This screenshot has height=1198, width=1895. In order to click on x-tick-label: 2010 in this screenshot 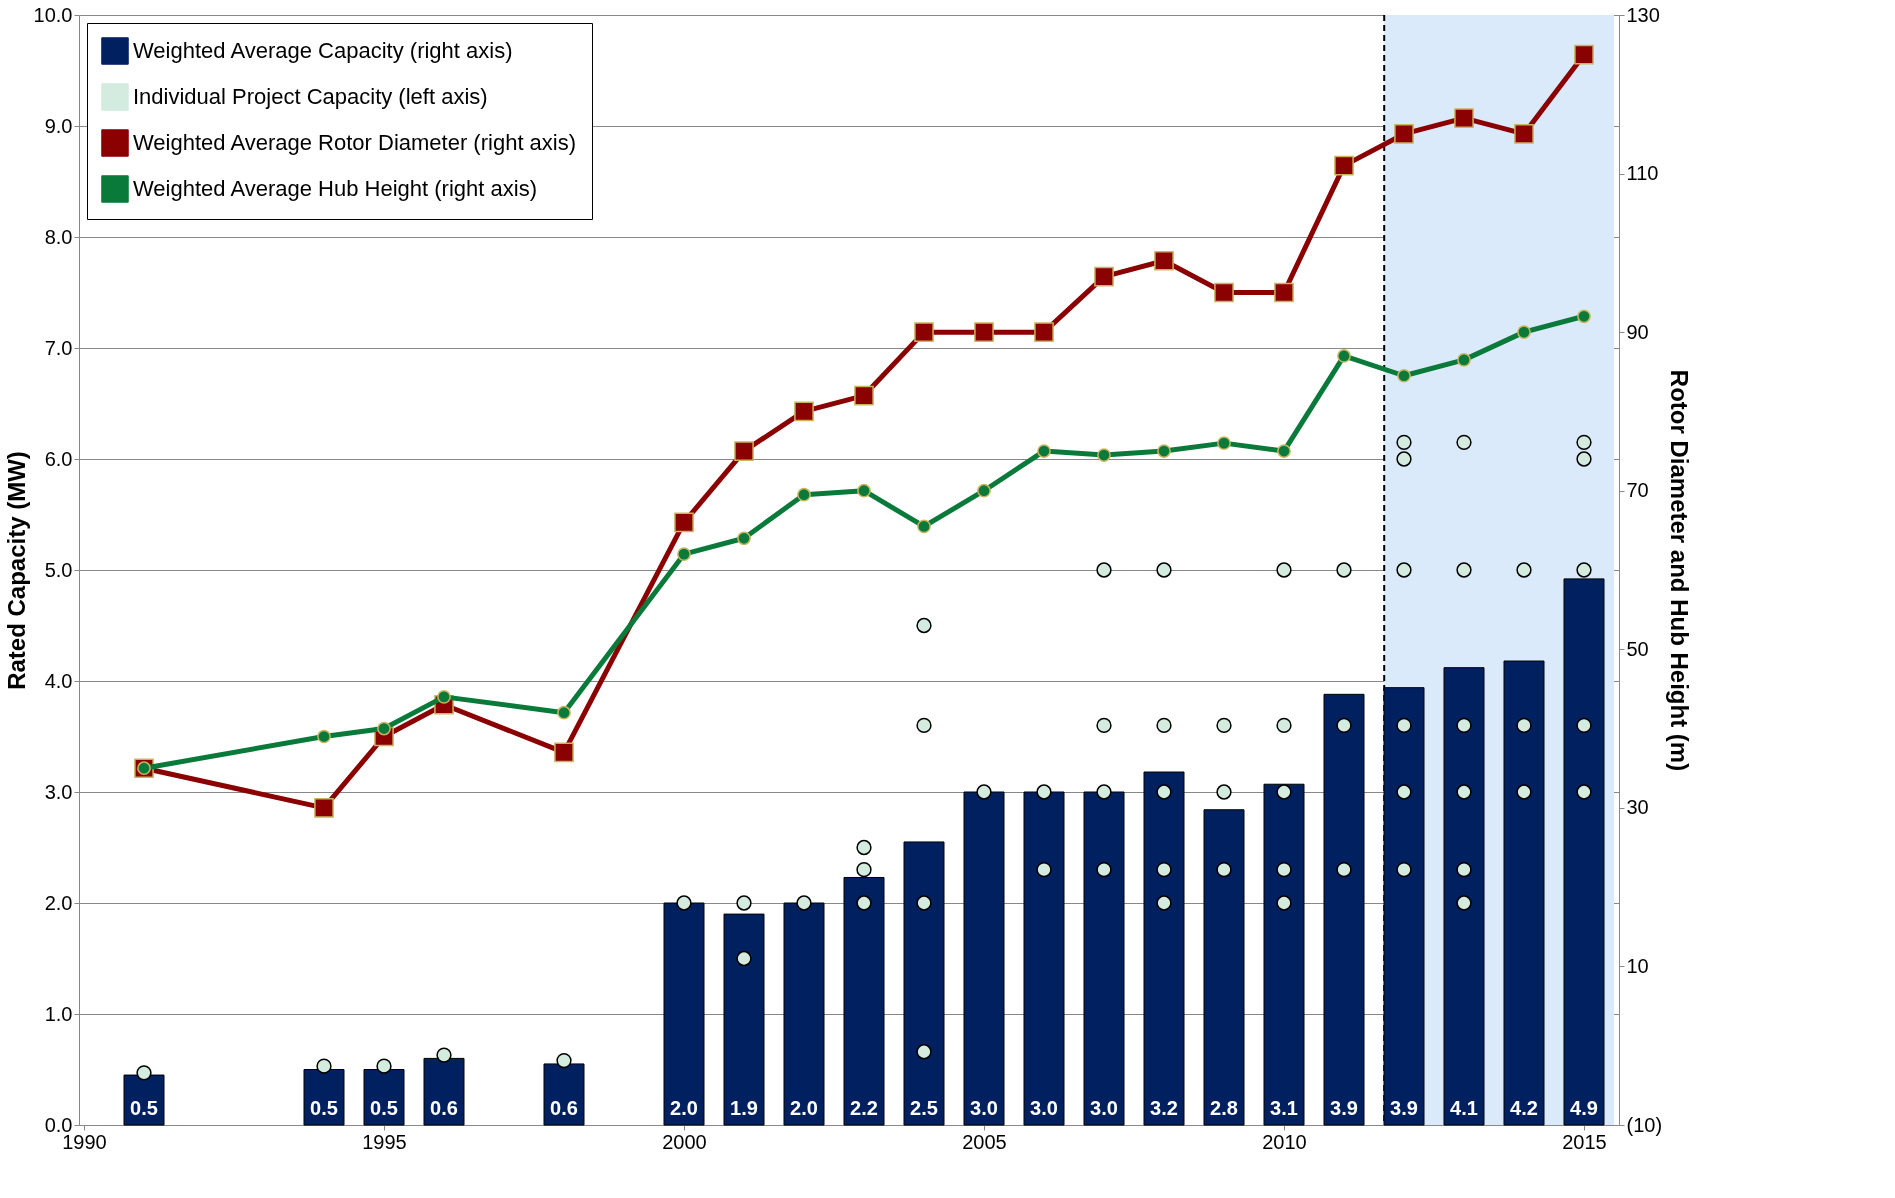, I will do `click(1284, 1141)`.